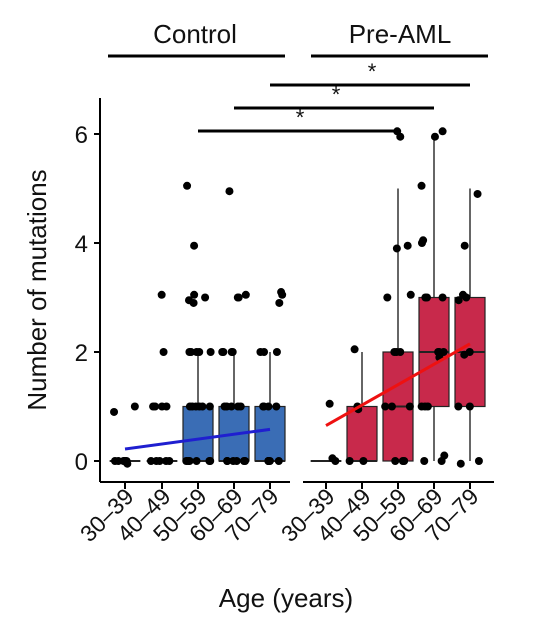  Describe the element at coordinates (195, 34) in the screenshot. I see `group-header-control: Control` at that location.